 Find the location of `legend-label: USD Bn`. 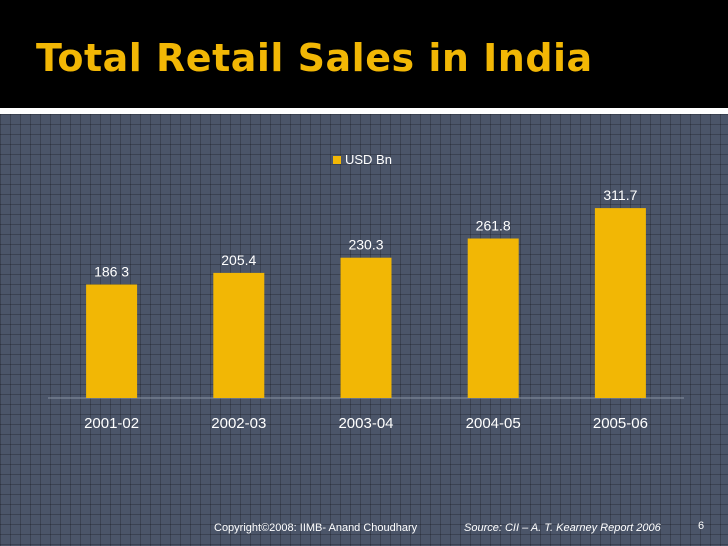

legend-label: USD Bn is located at coordinates (368, 159).